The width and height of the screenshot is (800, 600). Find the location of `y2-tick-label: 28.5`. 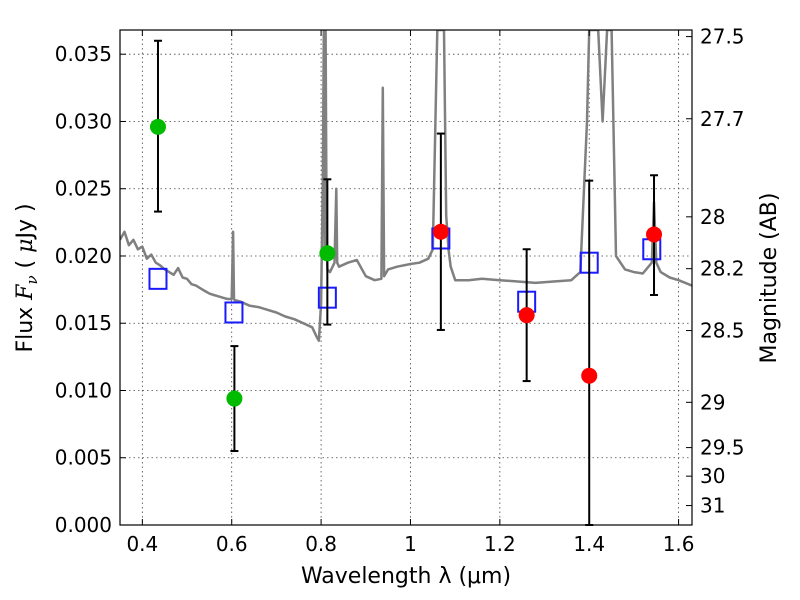

y2-tick-label: 28.5 is located at coordinates (722, 331).